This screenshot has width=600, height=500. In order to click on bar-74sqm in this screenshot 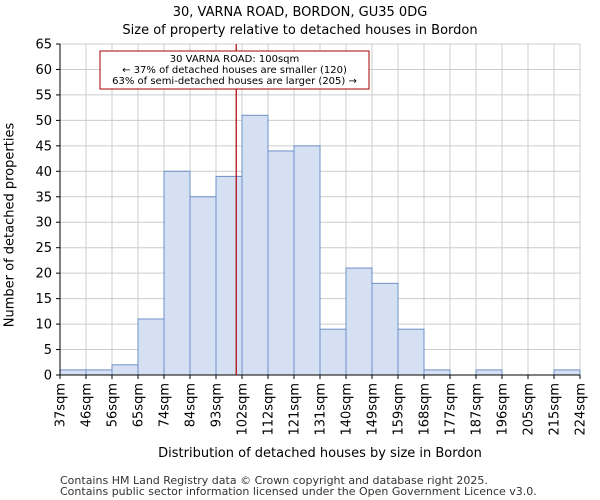, I will do `click(177, 273)`.